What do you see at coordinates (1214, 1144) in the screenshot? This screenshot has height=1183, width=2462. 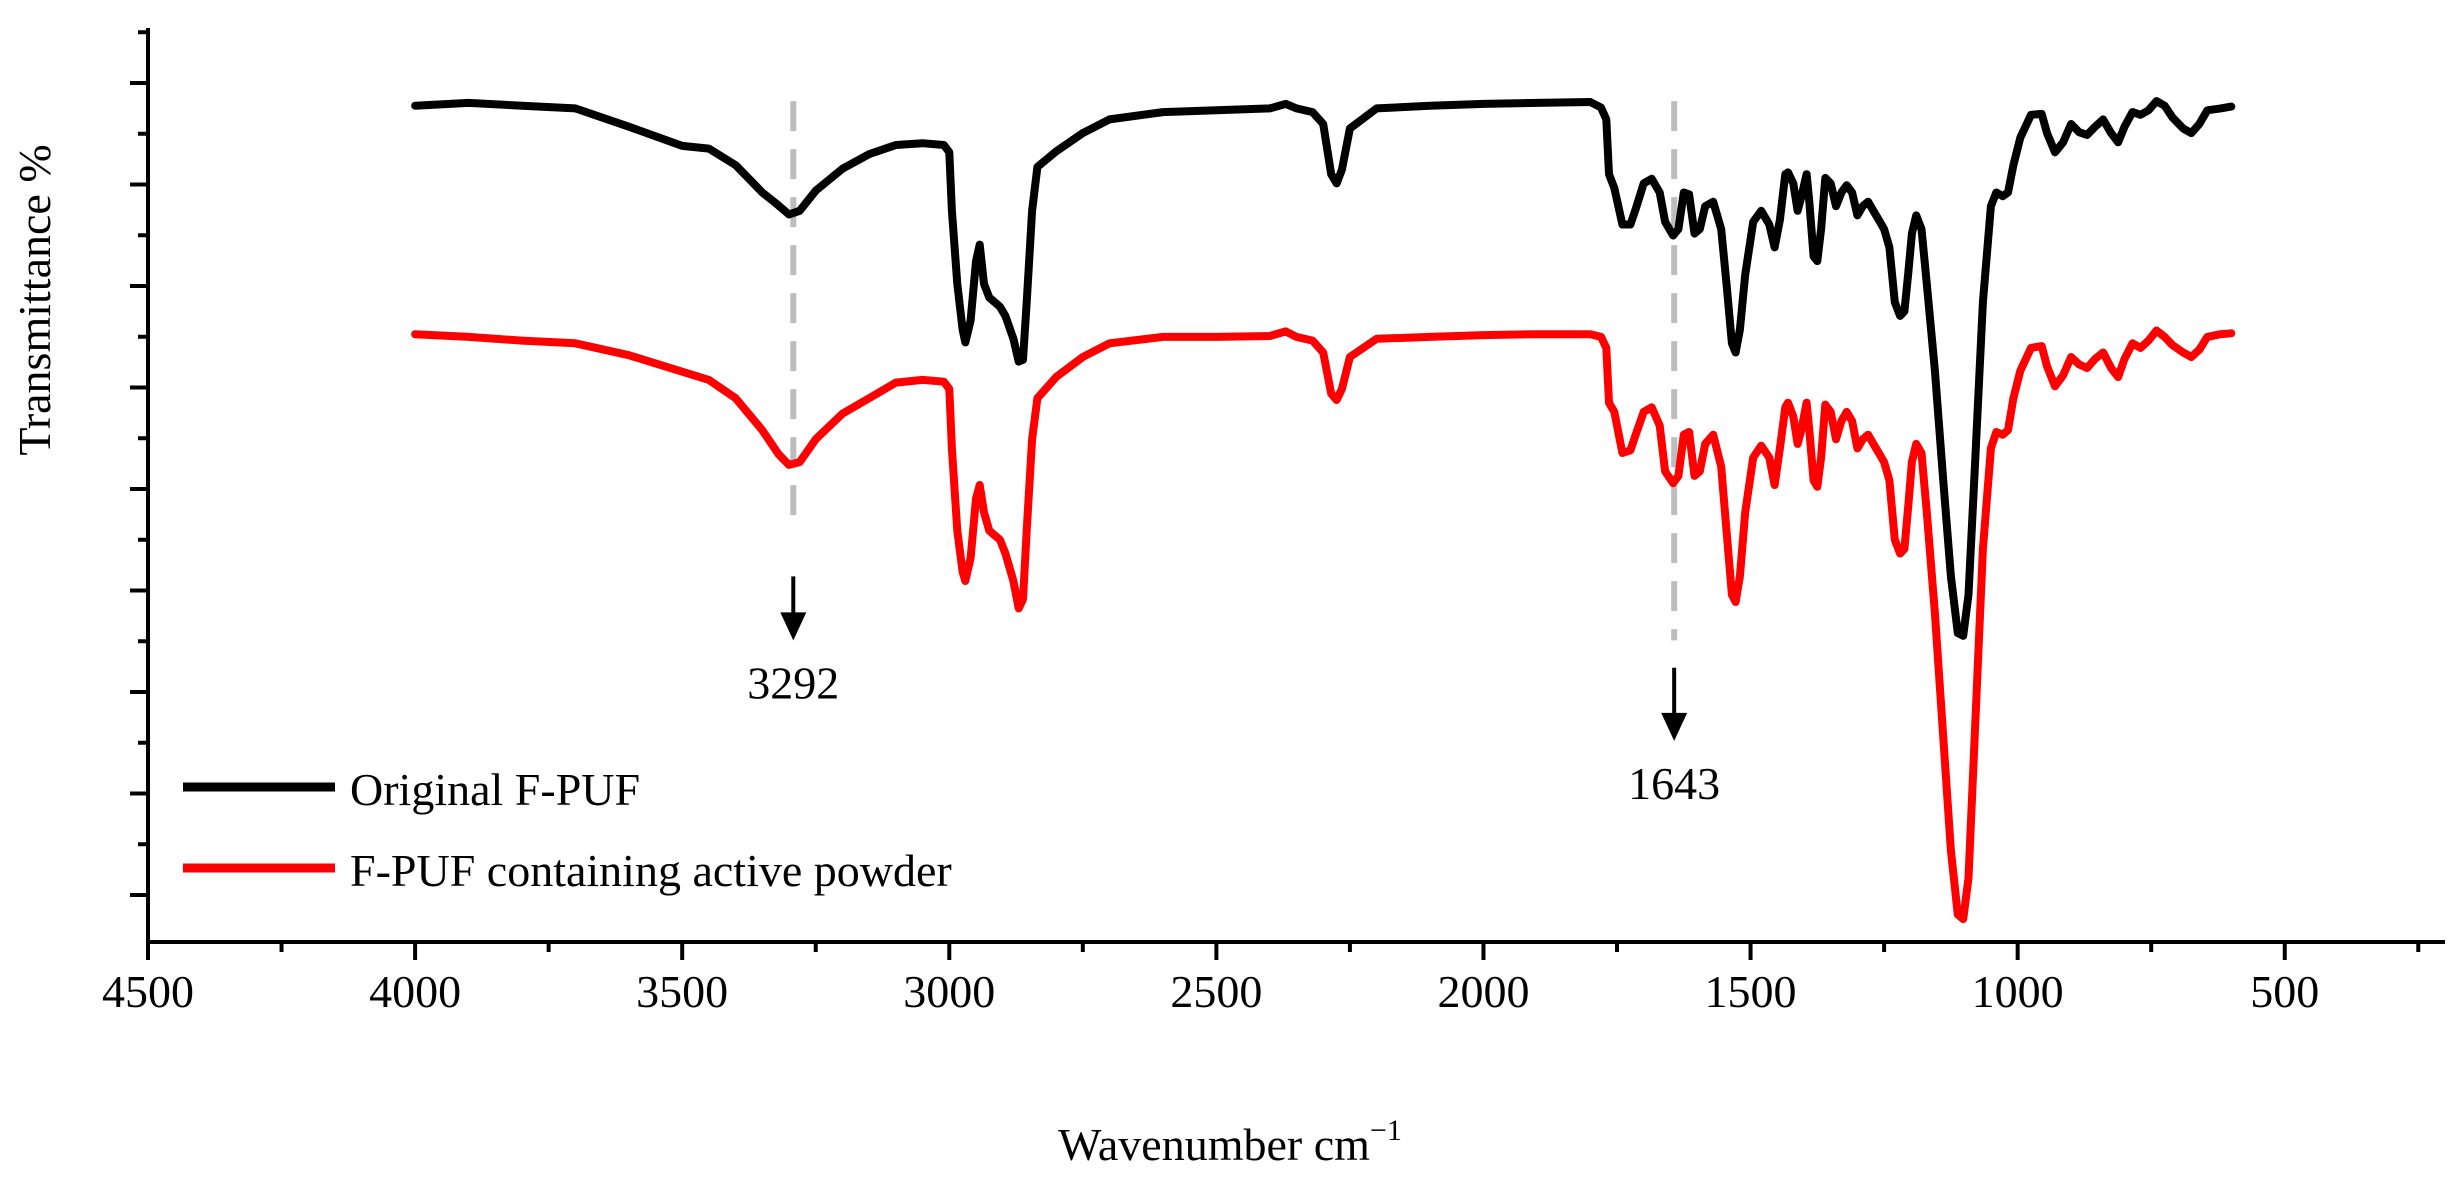 I see `x-axis-label-base: Wavenumber cm` at bounding box center [1214, 1144].